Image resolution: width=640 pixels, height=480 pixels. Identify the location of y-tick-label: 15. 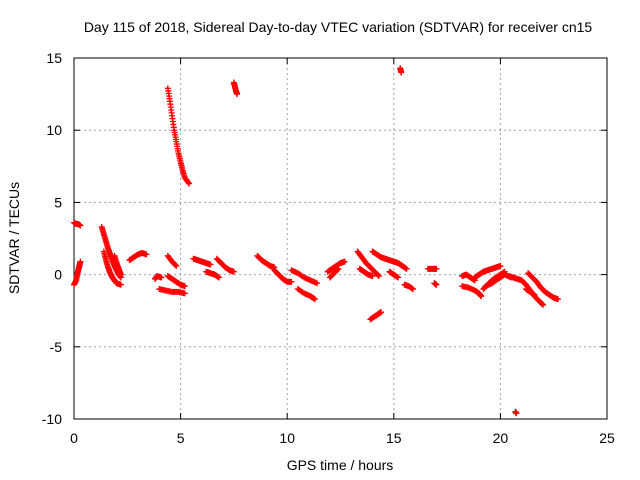
(54, 58).